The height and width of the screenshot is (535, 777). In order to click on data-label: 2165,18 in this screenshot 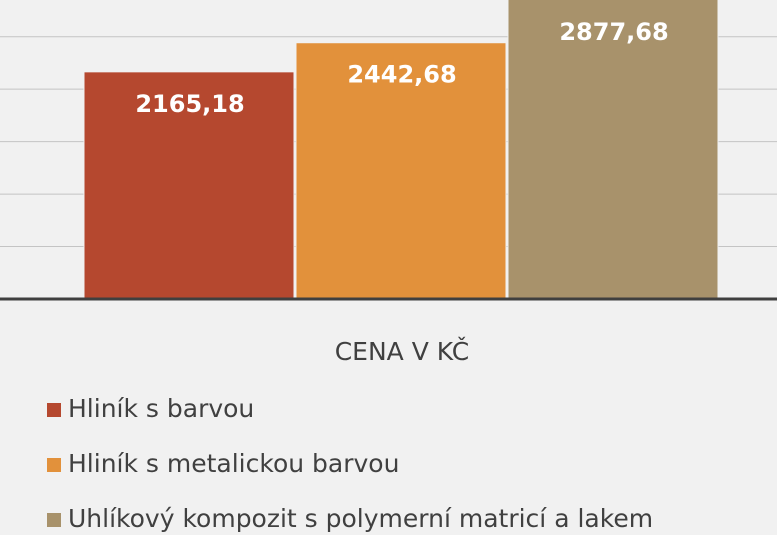, I will do `click(189, 104)`.